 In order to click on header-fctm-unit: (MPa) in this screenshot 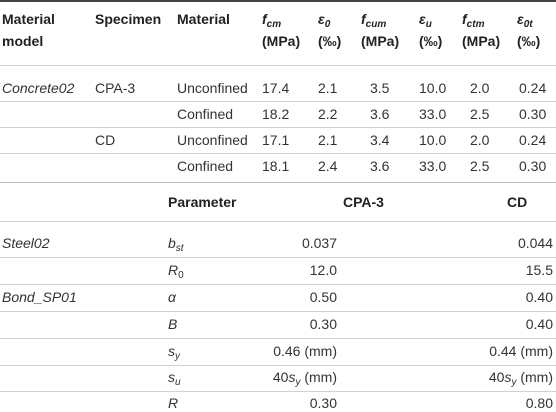, I will do `click(481, 41)`.